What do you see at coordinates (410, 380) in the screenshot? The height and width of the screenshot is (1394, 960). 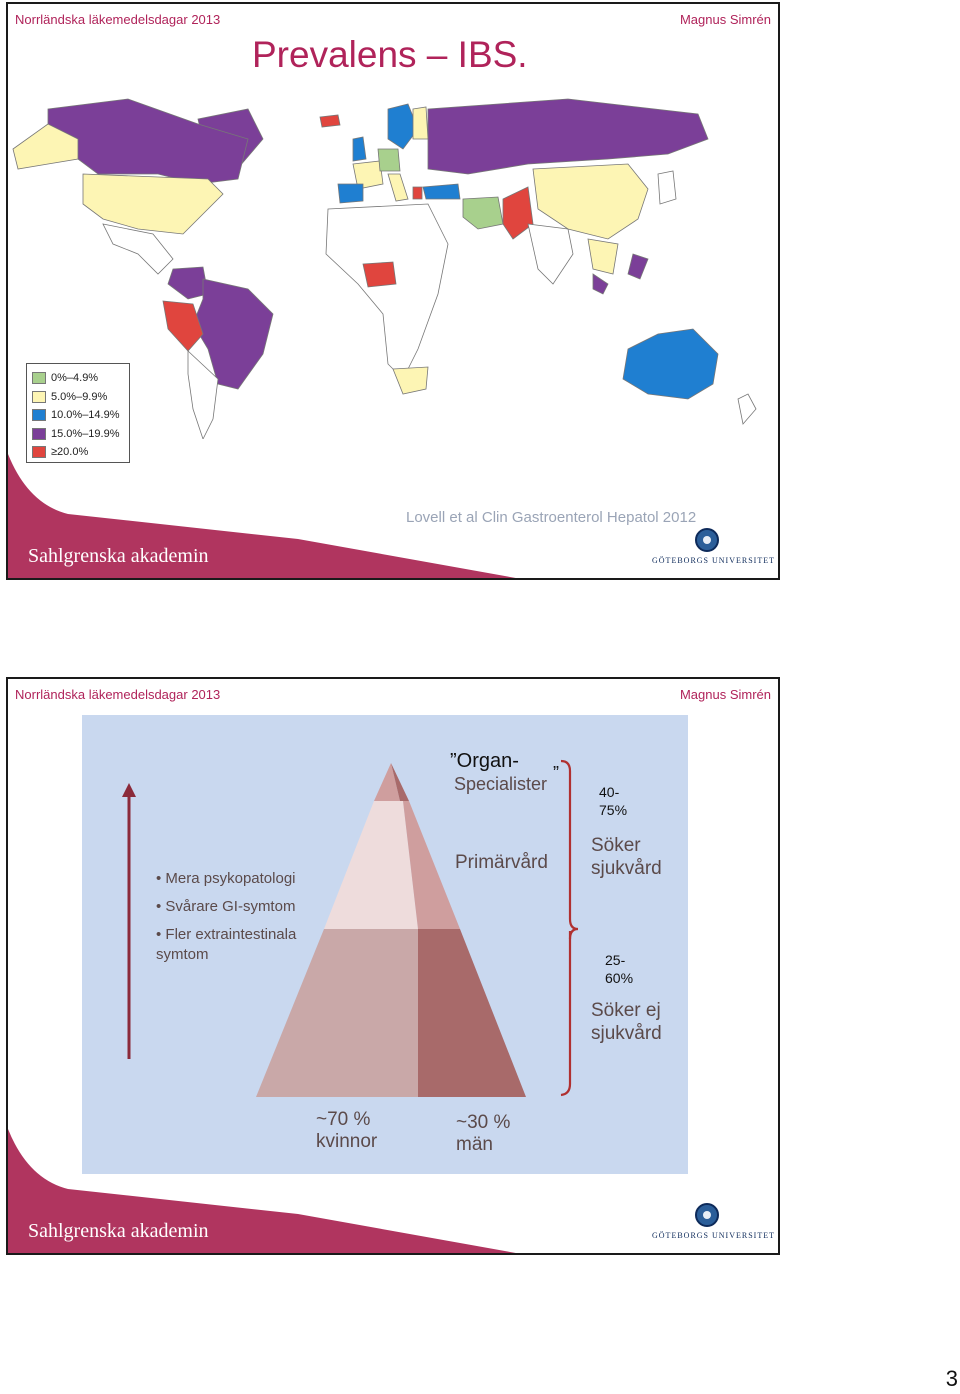 I see `region-south-africa` at bounding box center [410, 380].